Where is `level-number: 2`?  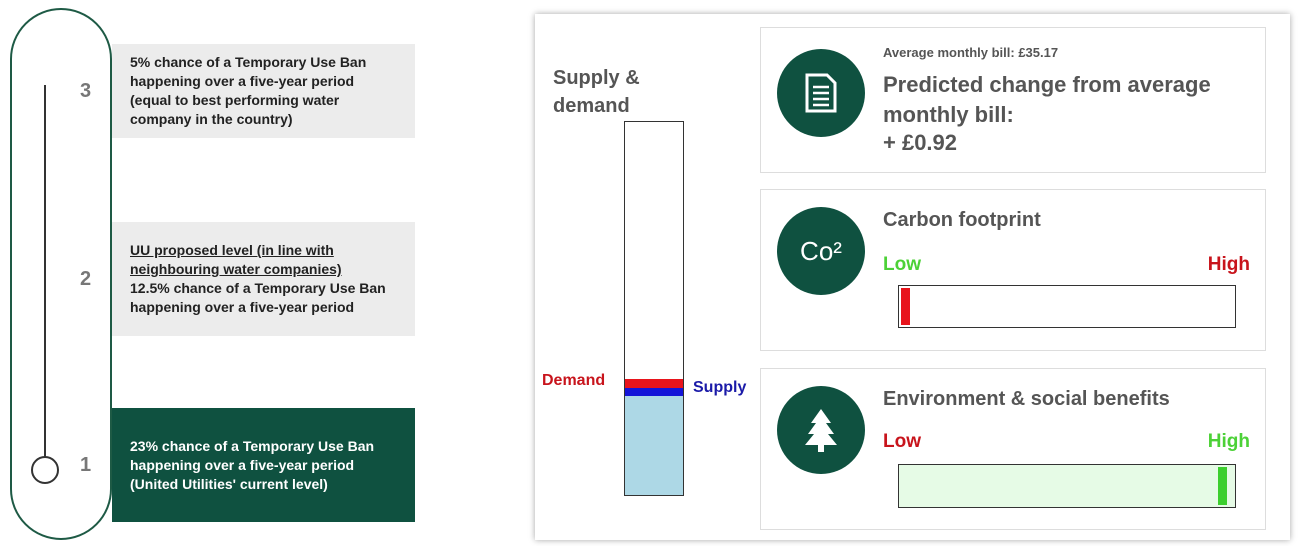
level-number: 2 is located at coordinates (86, 279).